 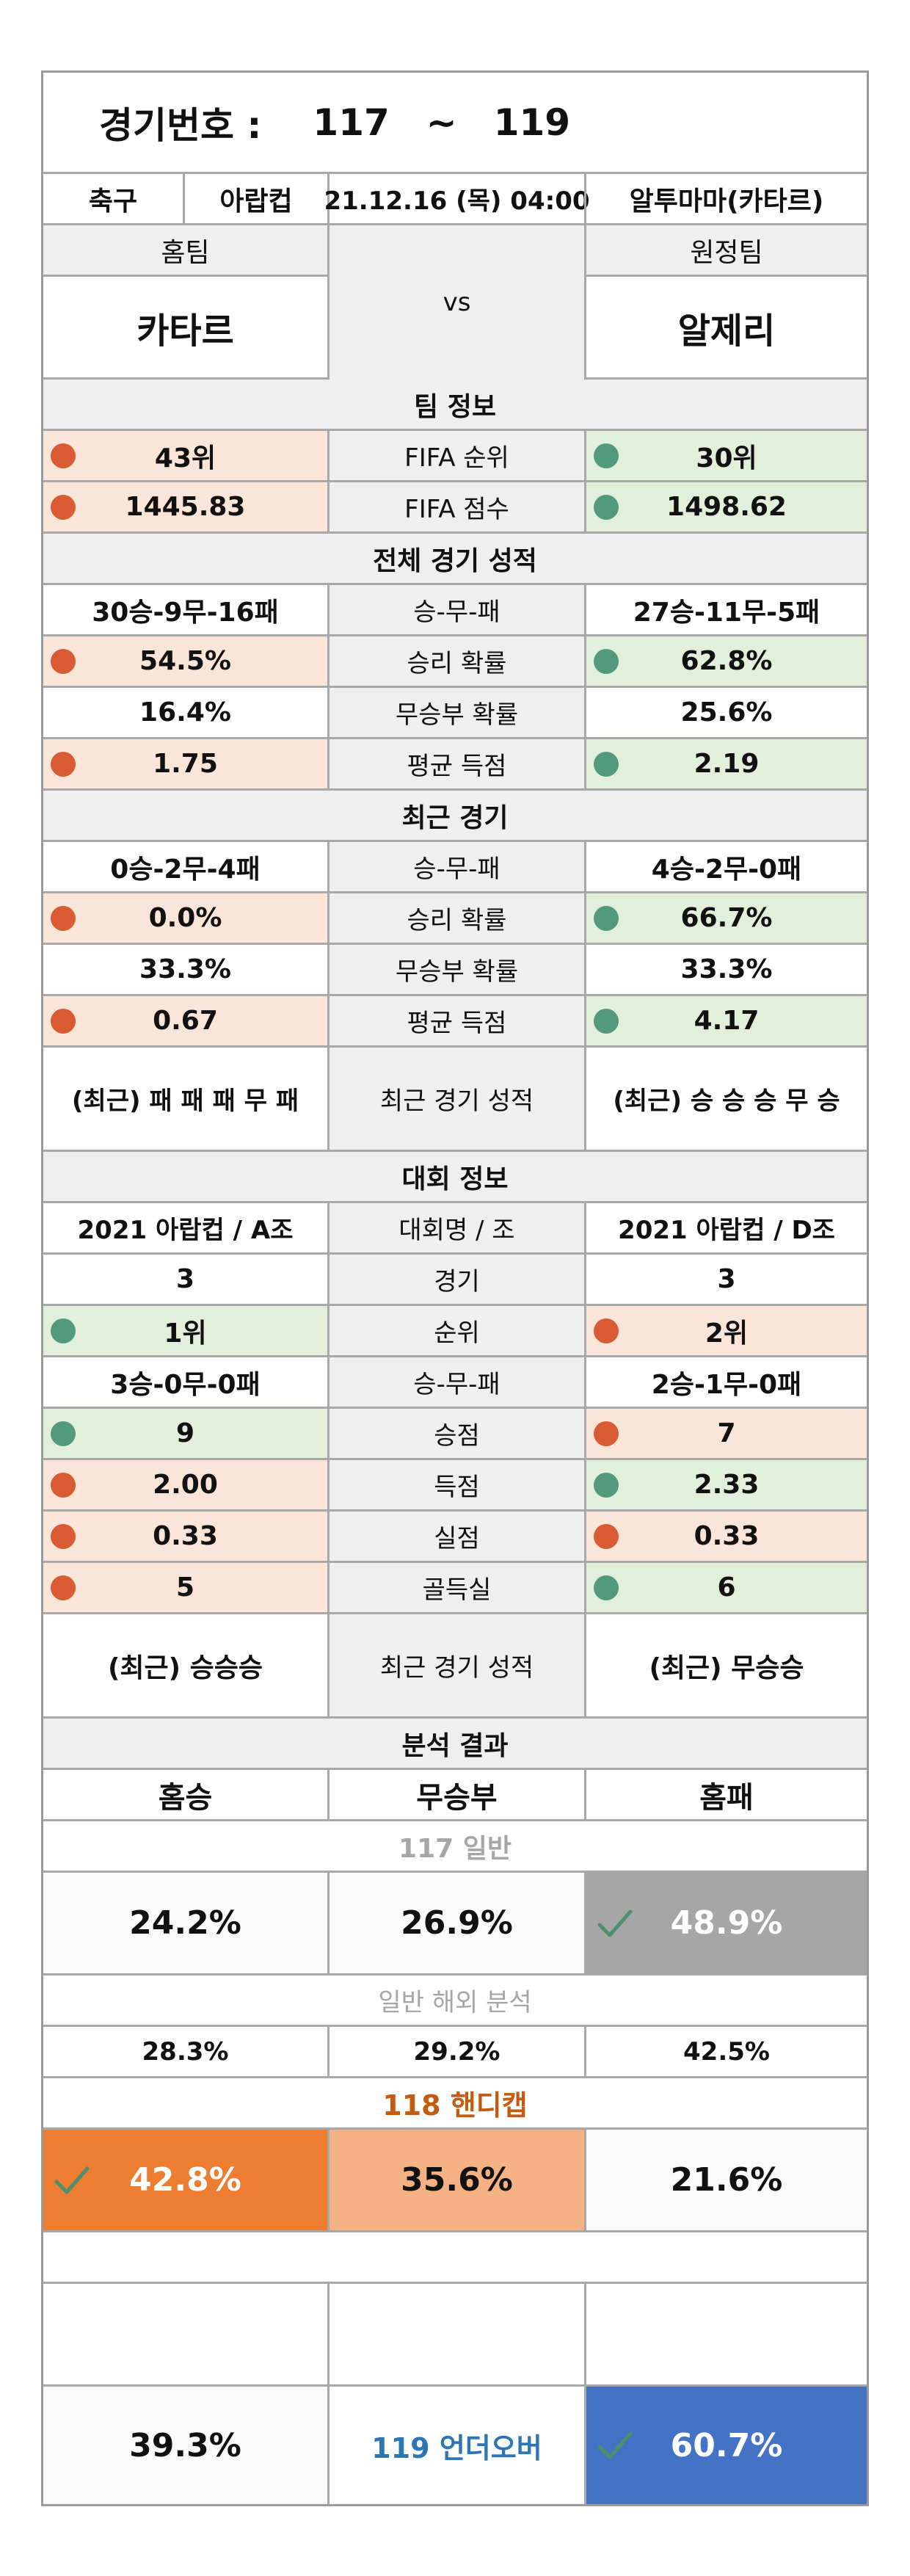 What do you see at coordinates (455, 1229) in the screenshot?
I see `tournament-row-group: 2021 아랍컵 / A조 대회명 / 조 2021 아랍컵 / D조` at bounding box center [455, 1229].